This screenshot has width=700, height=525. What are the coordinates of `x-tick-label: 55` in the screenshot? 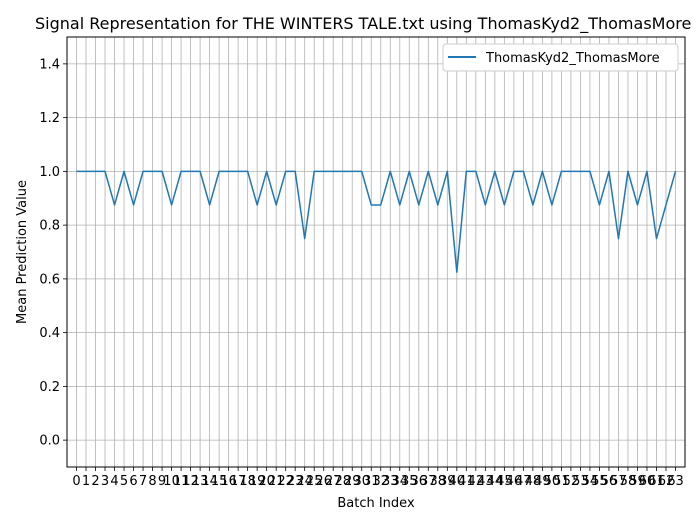 It's located at (599, 481).